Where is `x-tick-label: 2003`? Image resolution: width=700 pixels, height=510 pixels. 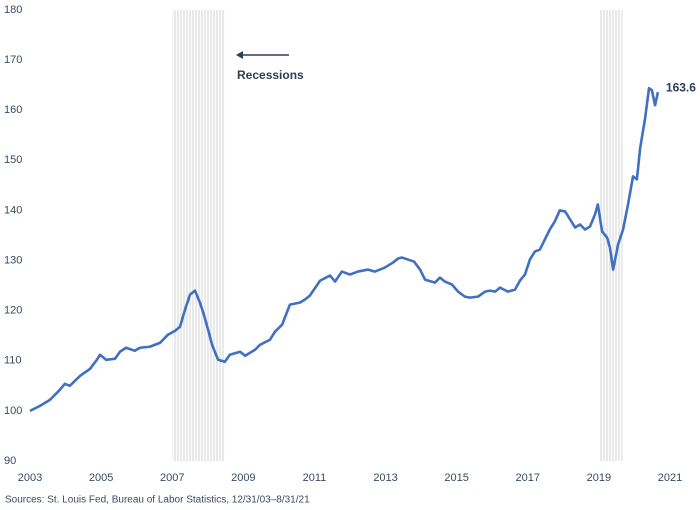 x-tick-label: 2003 is located at coordinates (30, 478).